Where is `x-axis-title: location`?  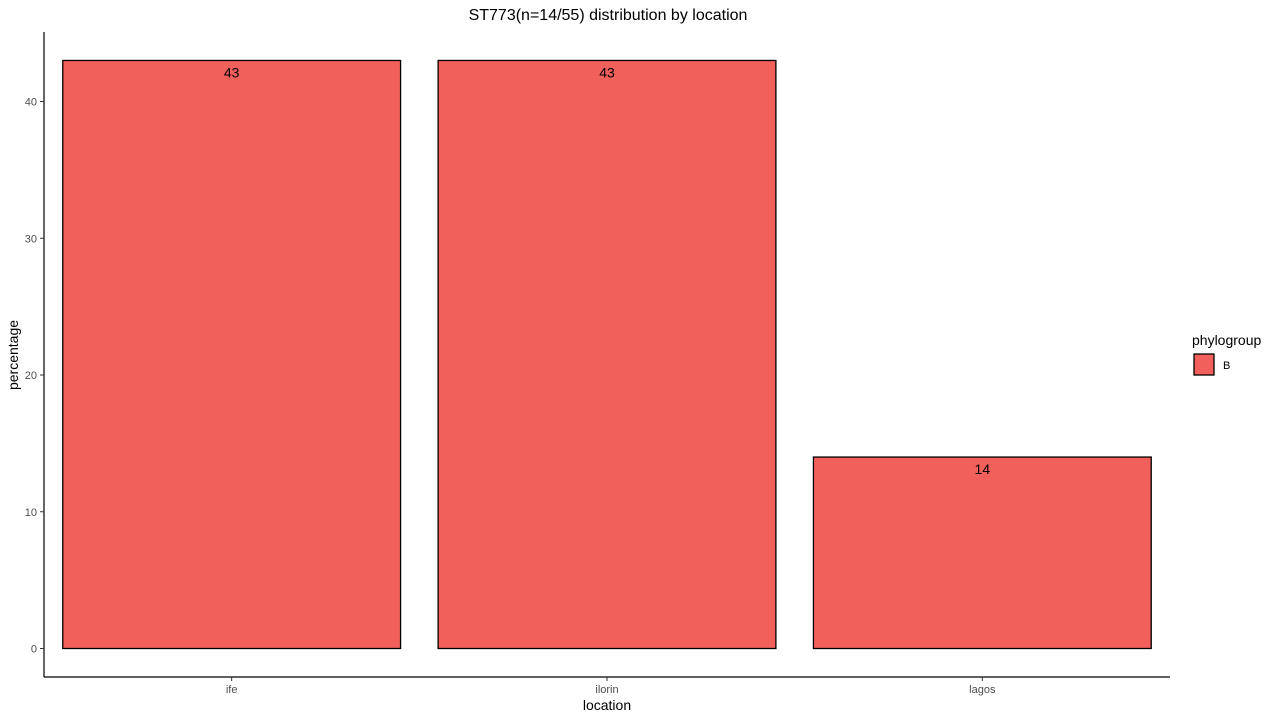 x-axis-title: location is located at coordinates (607, 705).